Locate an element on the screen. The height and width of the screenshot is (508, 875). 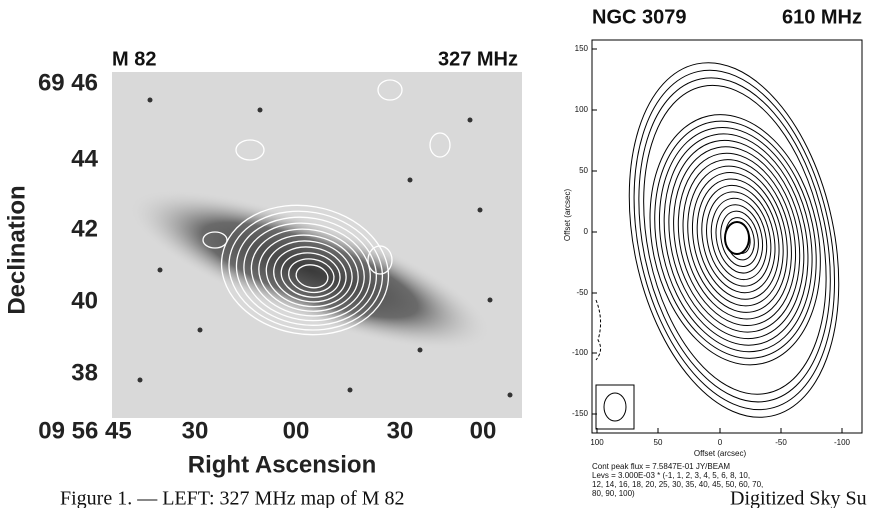
panel-title: M 82 is located at coordinates (134, 59).